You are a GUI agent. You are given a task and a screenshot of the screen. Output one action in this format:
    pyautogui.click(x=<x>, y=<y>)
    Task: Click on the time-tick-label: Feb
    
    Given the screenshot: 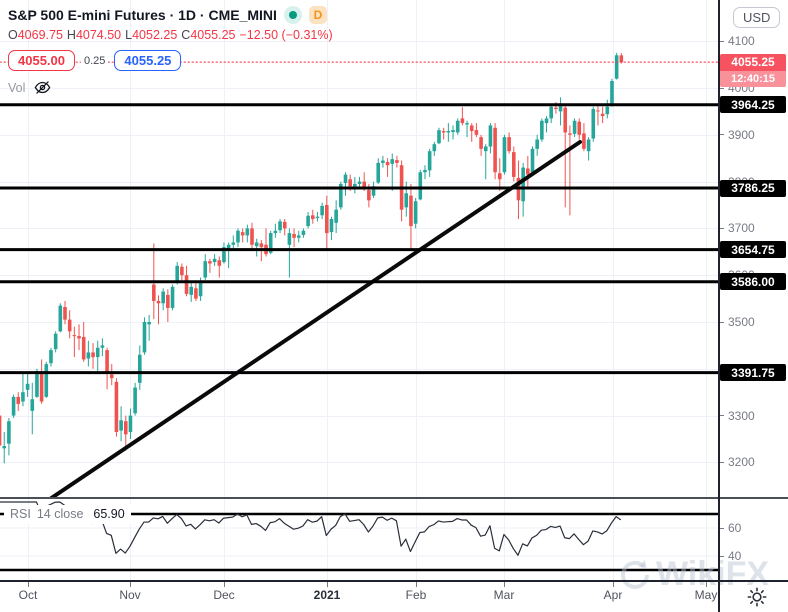 What is the action you would take?
    pyautogui.click(x=416, y=595)
    